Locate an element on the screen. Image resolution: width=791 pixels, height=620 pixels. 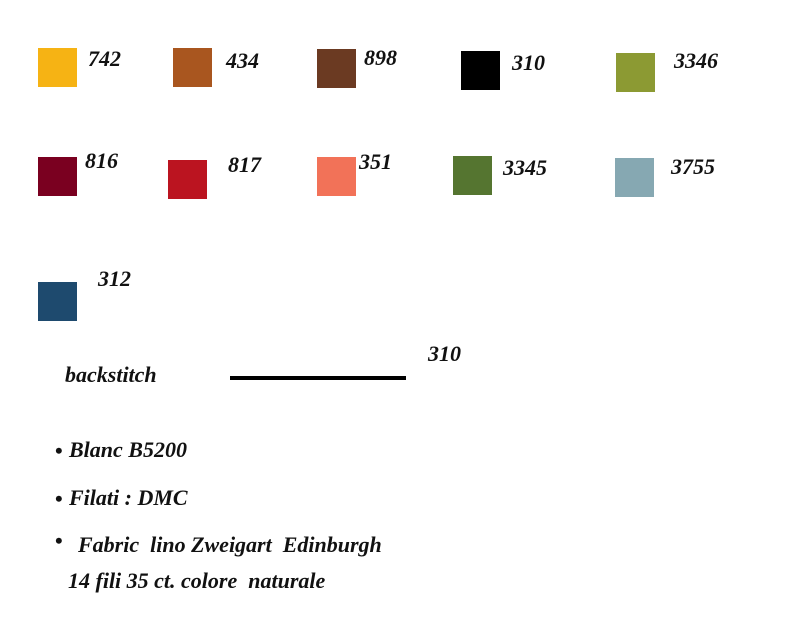
note: Fabric lino Zweigart Edinburgh is located at coordinates (230, 544).